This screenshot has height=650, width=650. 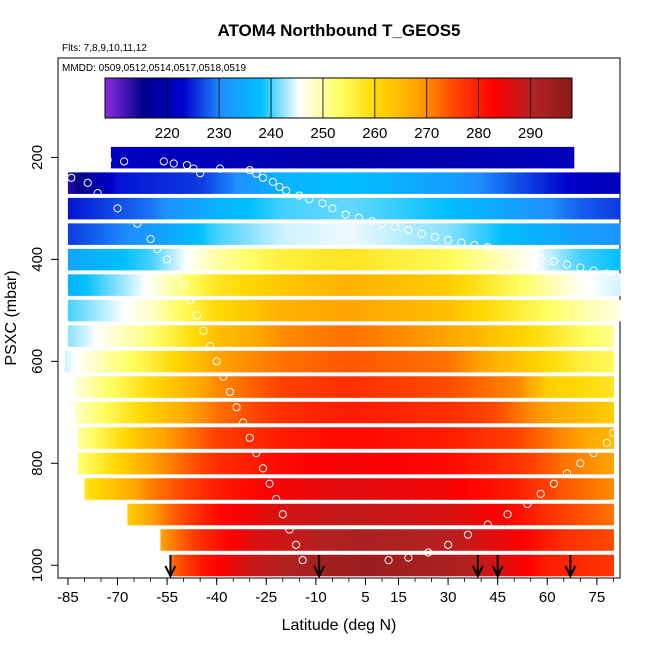 What do you see at coordinates (11, 317) in the screenshot?
I see `y-axis-label: PSXC (mbar)` at bounding box center [11, 317].